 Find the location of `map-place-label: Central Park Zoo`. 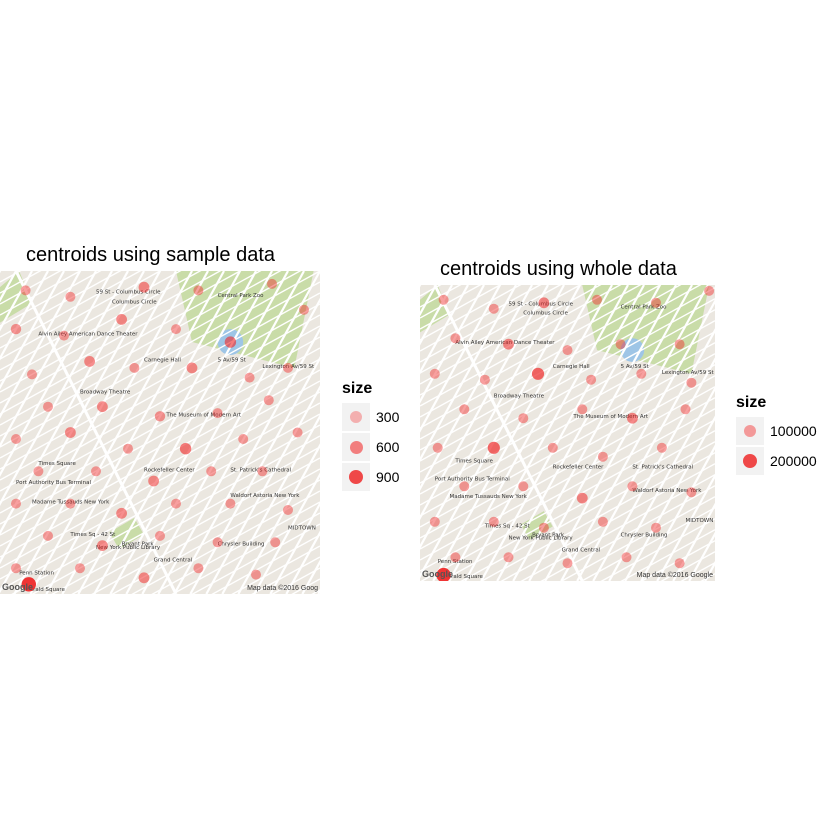

map-place-label: Central Park Zoo is located at coordinates (644, 308).